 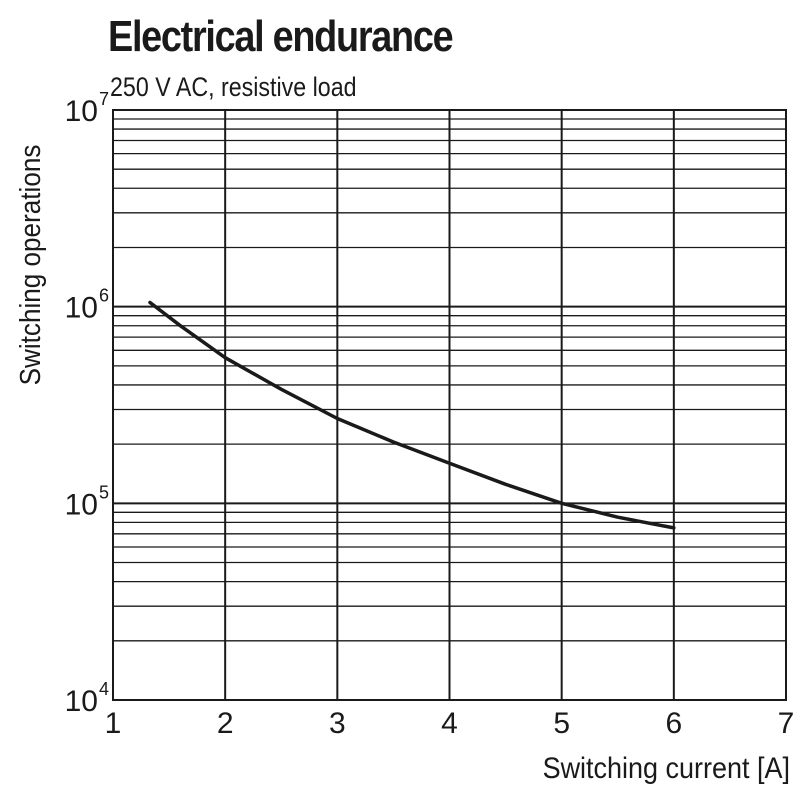 I want to click on x-tick-label: 6, so click(x=673, y=723).